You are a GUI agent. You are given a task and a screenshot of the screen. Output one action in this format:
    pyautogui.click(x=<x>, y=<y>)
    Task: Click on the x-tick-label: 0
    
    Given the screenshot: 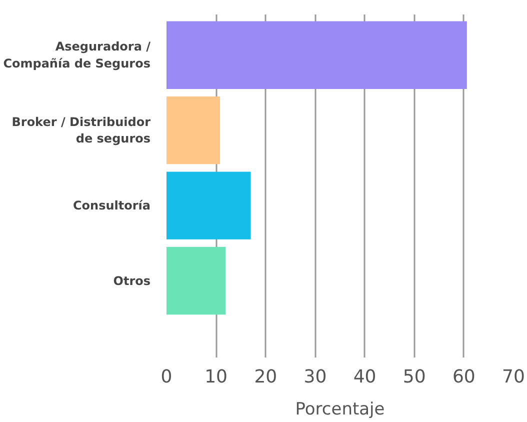 What is the action you would take?
    pyautogui.click(x=166, y=377)
    